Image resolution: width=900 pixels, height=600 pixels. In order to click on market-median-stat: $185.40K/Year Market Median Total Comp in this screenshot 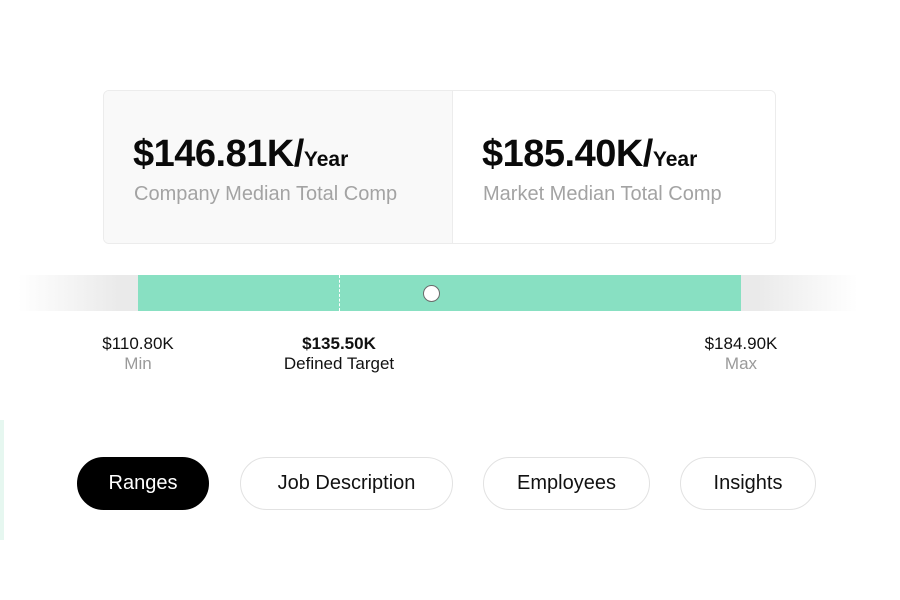, I will do `click(614, 167)`.